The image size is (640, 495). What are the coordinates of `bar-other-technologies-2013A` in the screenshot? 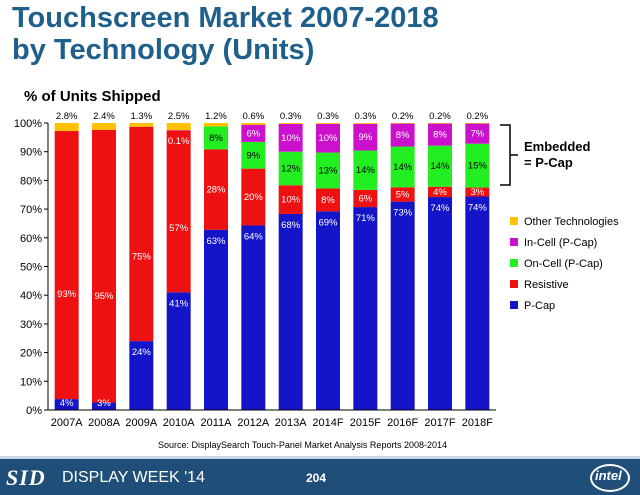 It's located at (290, 123).